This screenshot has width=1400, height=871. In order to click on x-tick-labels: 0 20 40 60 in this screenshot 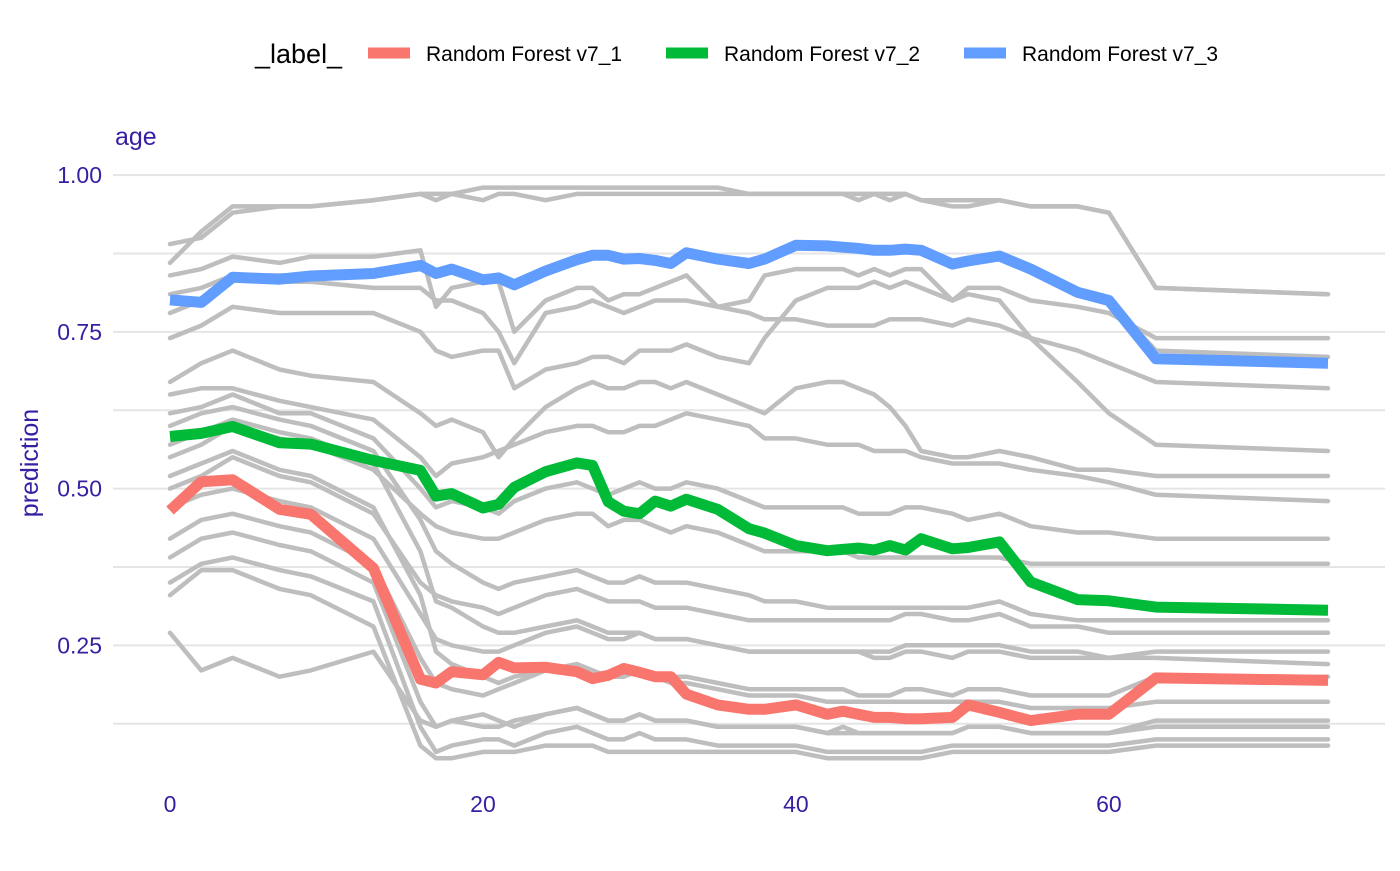, I will do `click(643, 804)`.